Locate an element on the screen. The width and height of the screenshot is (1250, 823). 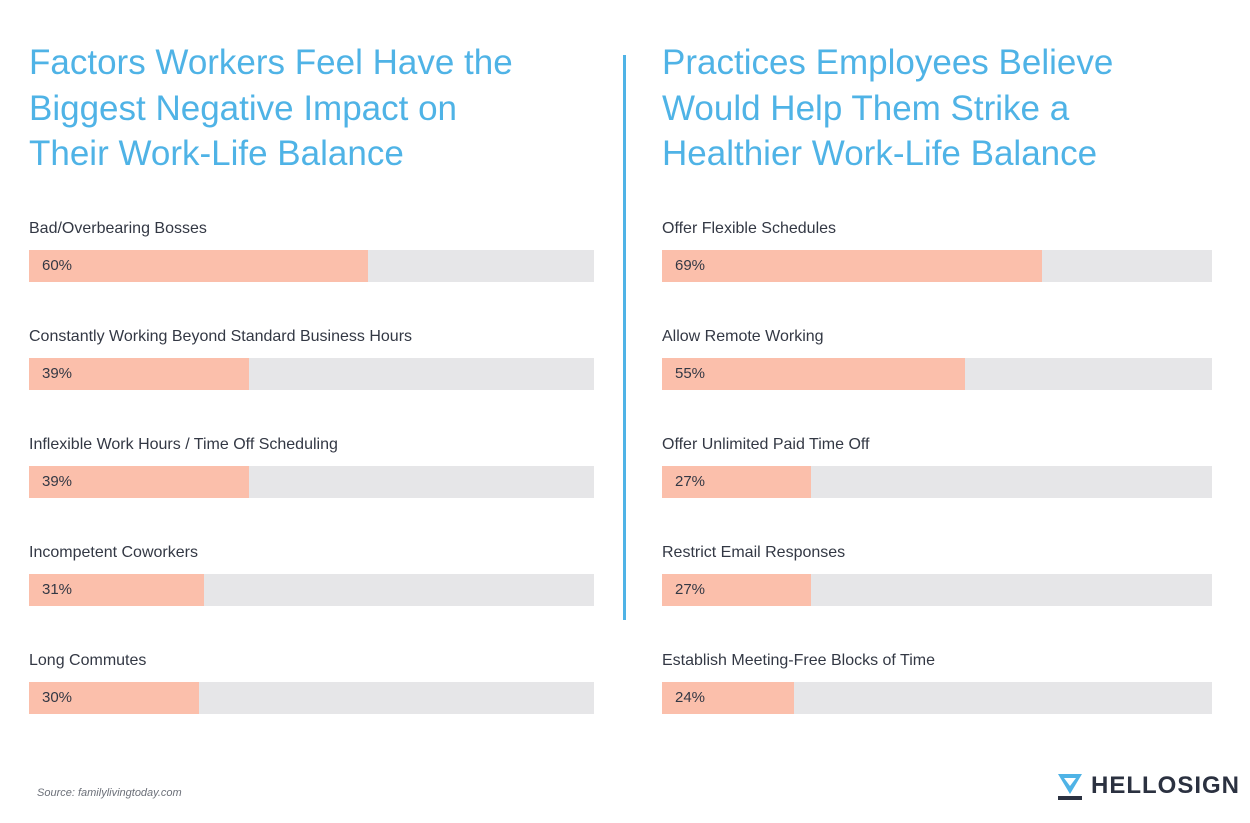
bar-value-label: 30% is located at coordinates (57, 697).